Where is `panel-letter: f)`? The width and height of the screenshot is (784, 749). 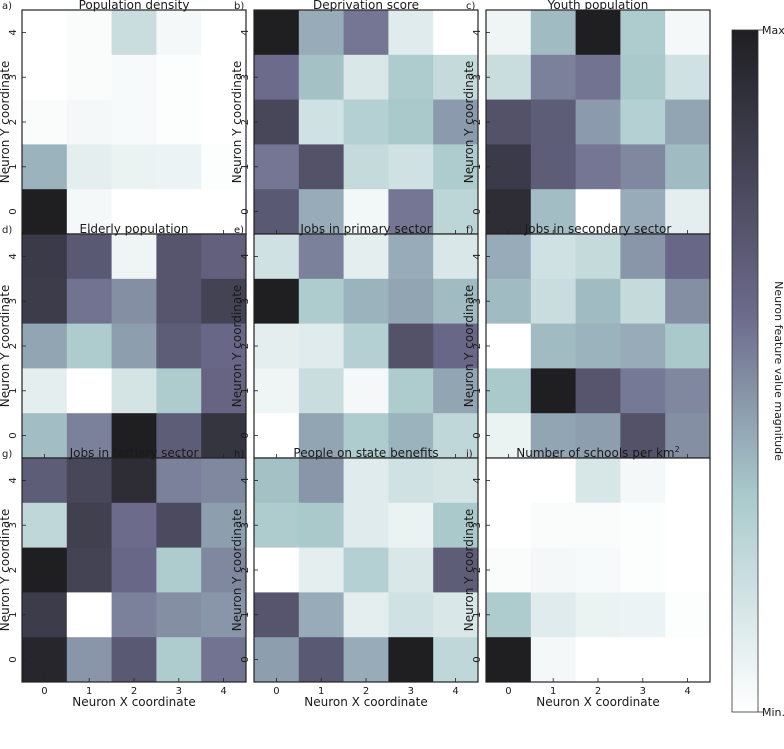
panel-letter: f) is located at coordinates (470, 230).